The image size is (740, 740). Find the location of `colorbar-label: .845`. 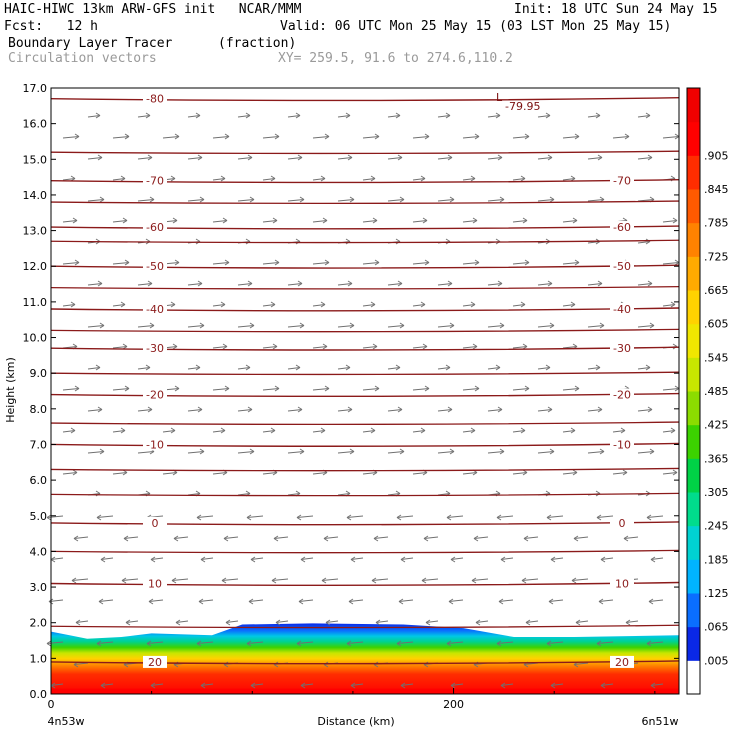

colorbar-label: .845 is located at coordinates (716, 189).